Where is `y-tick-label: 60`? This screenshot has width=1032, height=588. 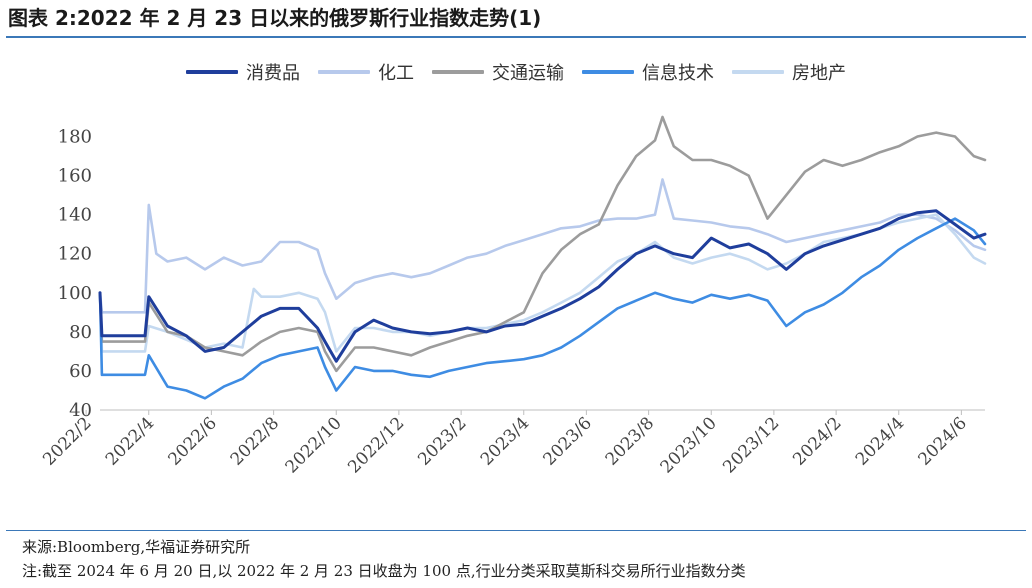 y-tick-label: 60 is located at coordinates (80, 371).